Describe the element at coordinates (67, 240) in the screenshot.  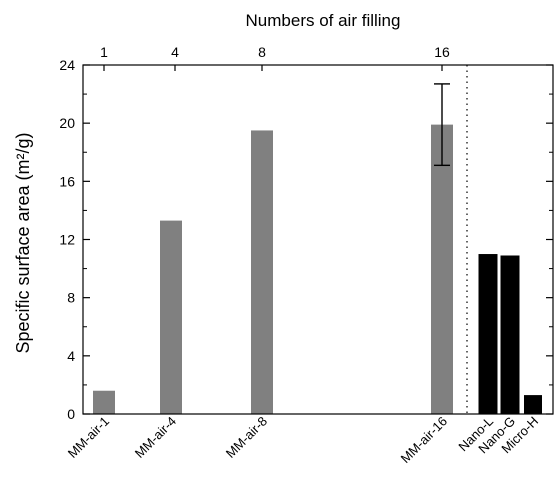
I see `y-tick-label: 12` at that location.